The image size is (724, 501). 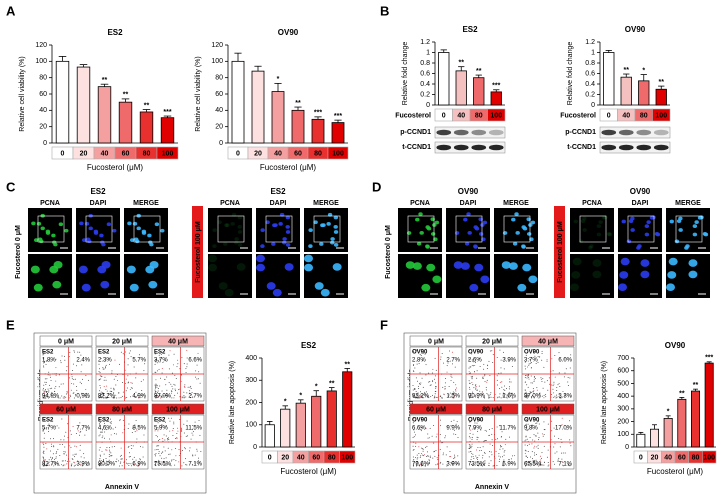 What do you see at coordinates (51, 229) in the screenshot?
I see `zoom-box` at bounding box center [51, 229].